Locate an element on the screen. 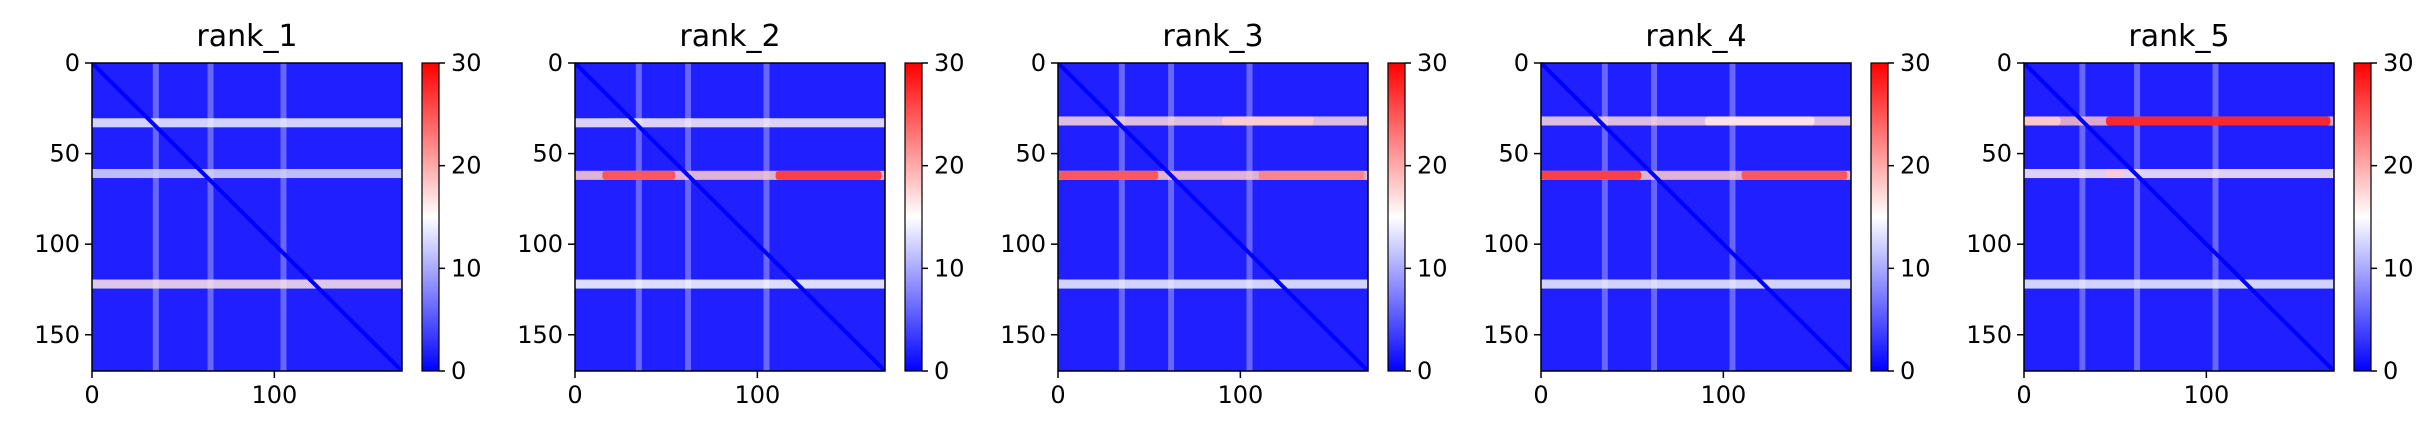 The height and width of the screenshot is (438, 2435). panel-title: rank_1 is located at coordinates (246, 36).